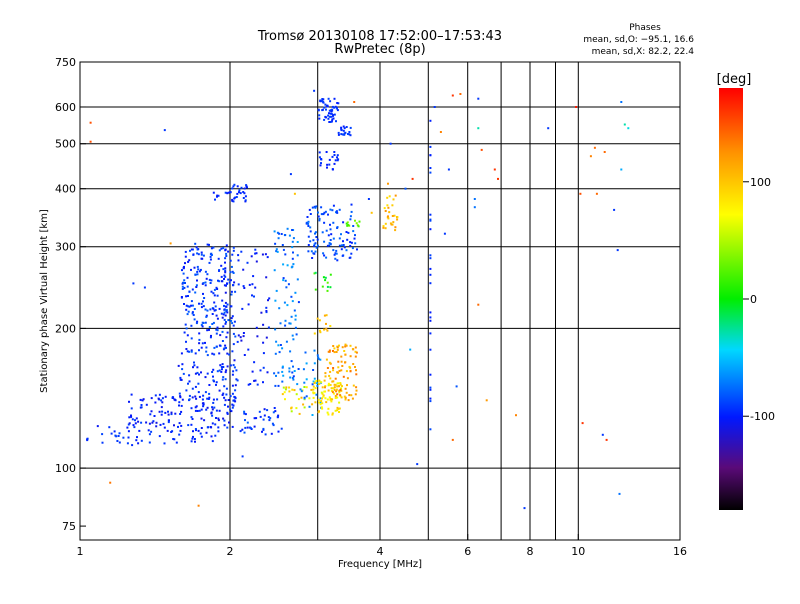 This screenshot has height=604, width=800. I want to click on x-tick-label: 10, so click(578, 551).